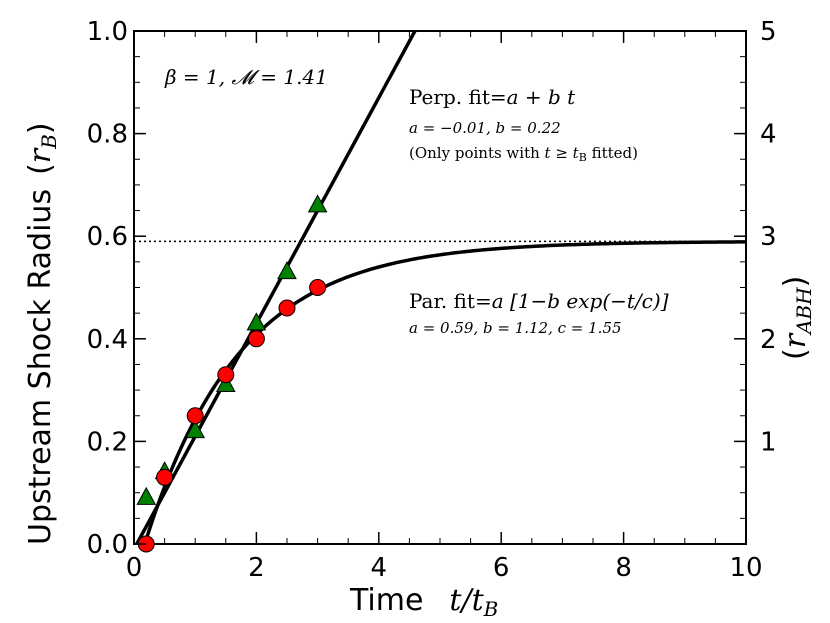 The image size is (830, 623). Describe the element at coordinates (246, 77) in the screenshot. I see `params-annotation: β = 1, 𝓜 = 1.41` at that location.